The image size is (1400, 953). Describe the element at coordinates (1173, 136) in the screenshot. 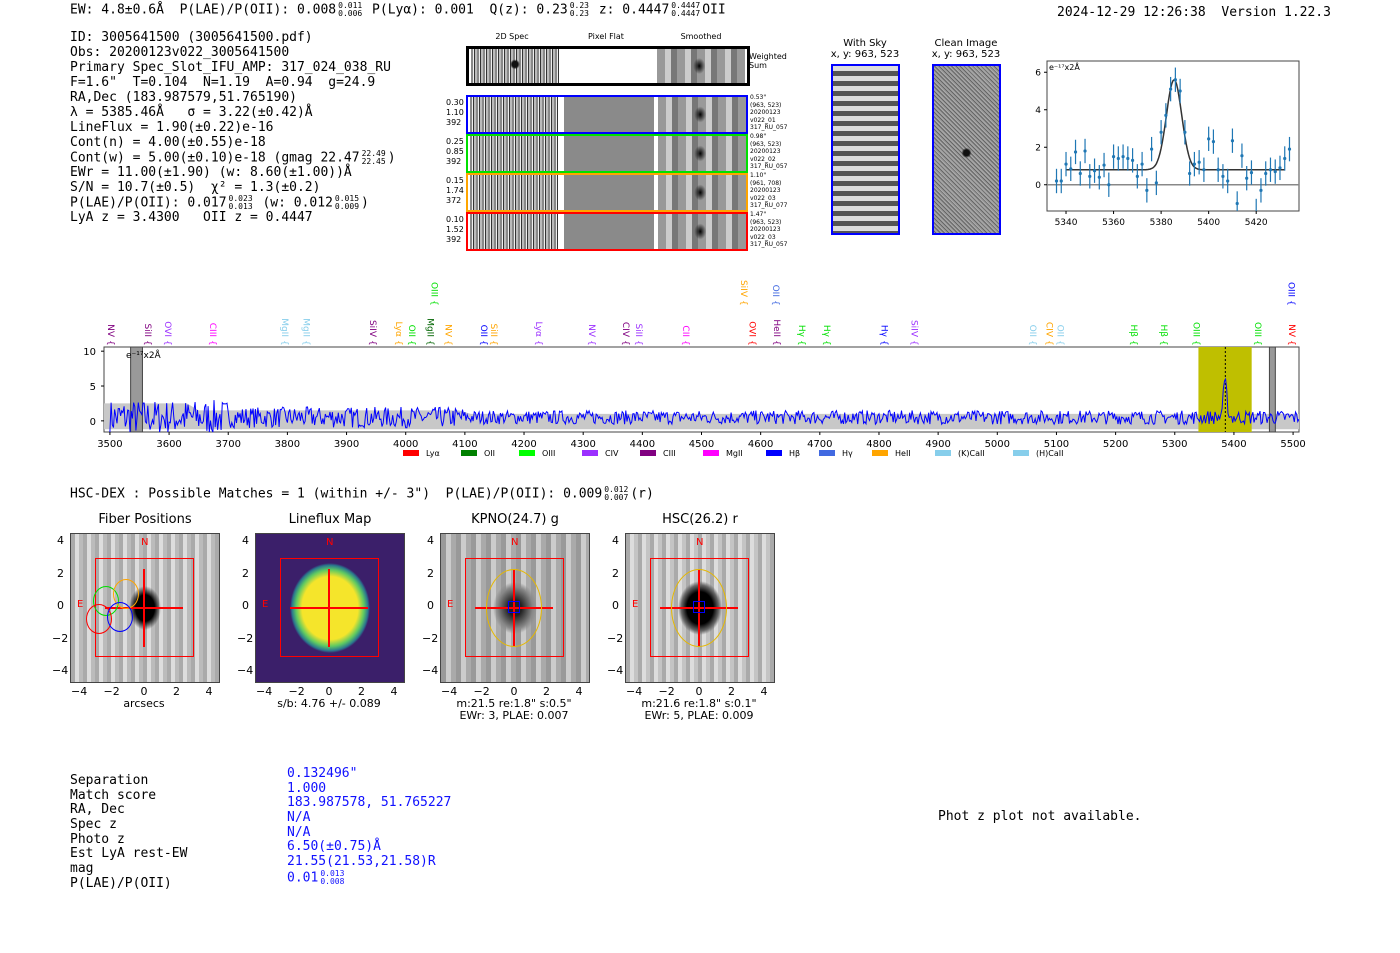

I see `plot-frame` at that location.